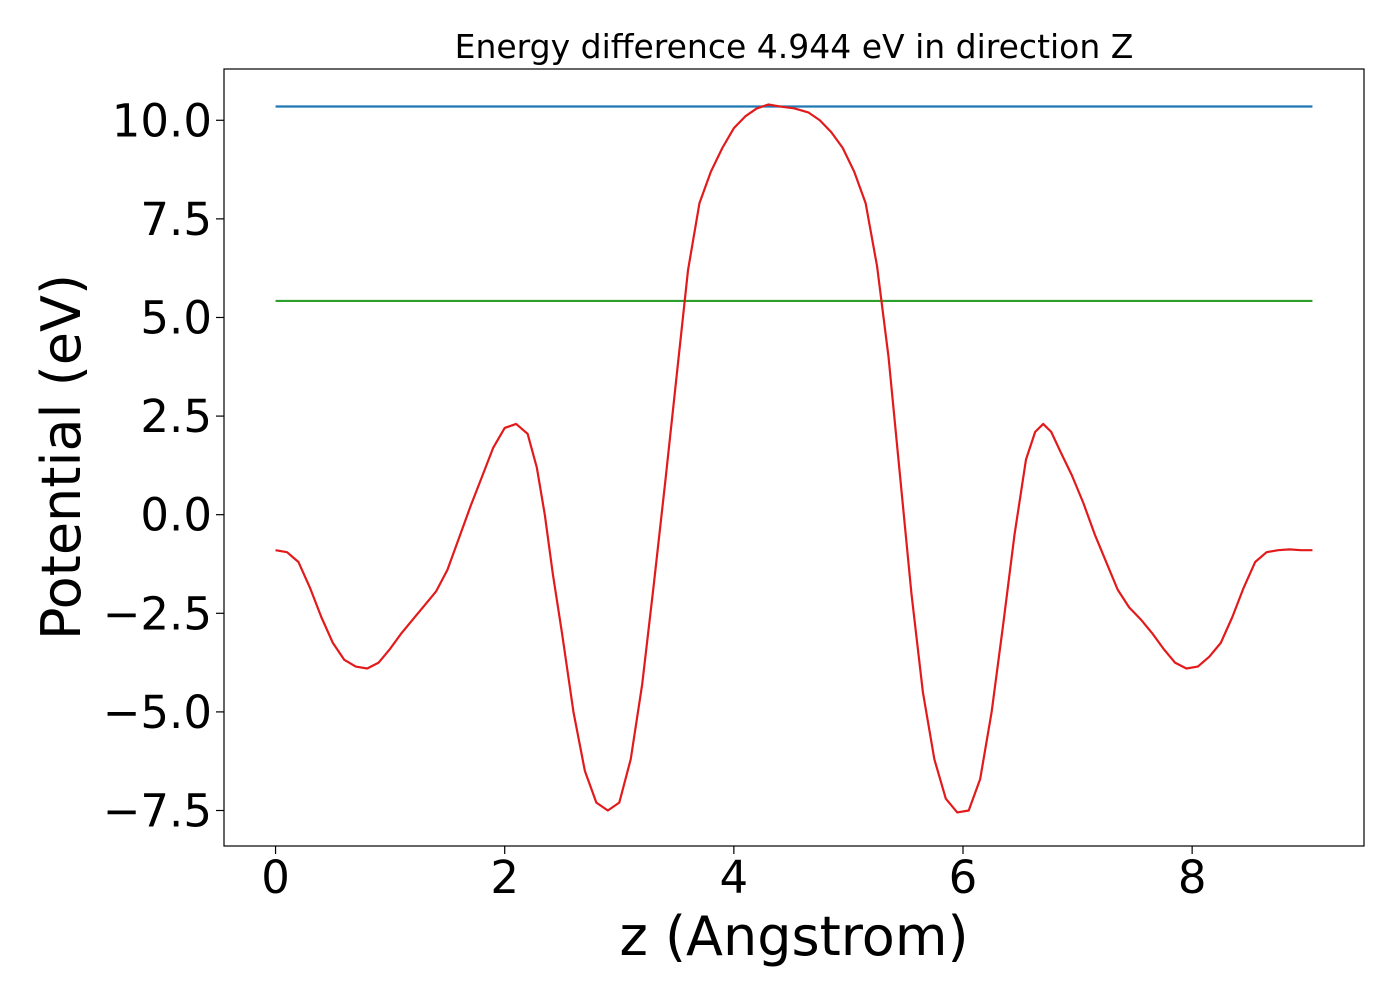 This screenshot has width=1400, height=1000. What do you see at coordinates (176, 515) in the screenshot?
I see `y-tick-label: 0.0` at bounding box center [176, 515].